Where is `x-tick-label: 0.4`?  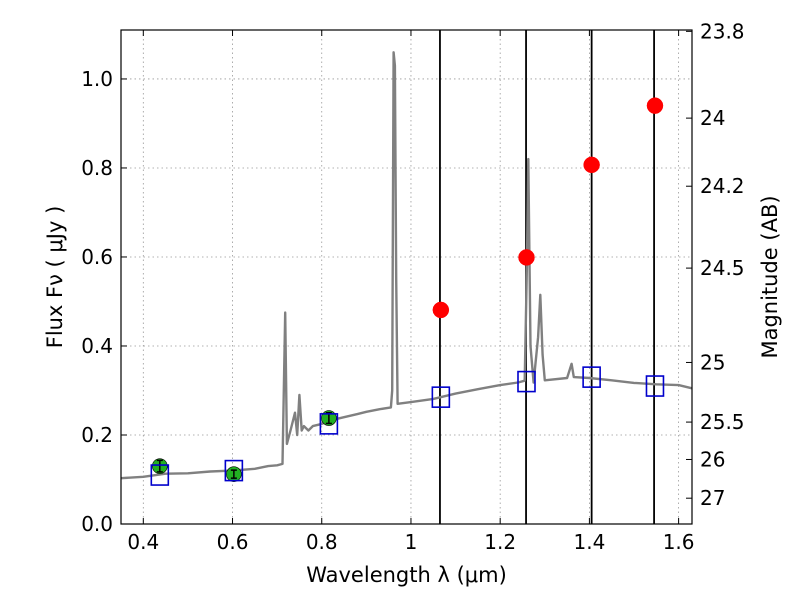
x-tick-label: 0.4 is located at coordinates (143, 542).